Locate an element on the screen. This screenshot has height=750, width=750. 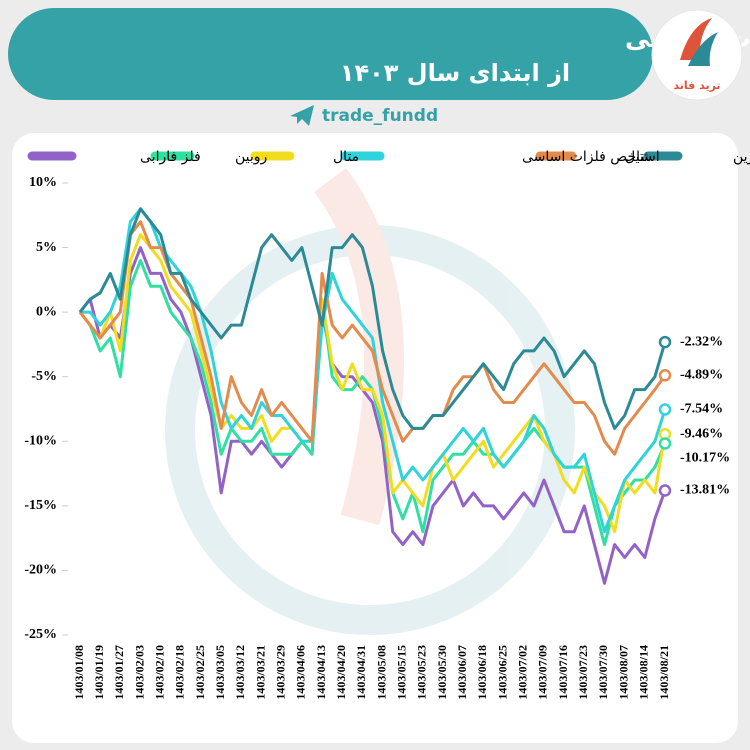
telegram-icon is located at coordinates (302, 115).